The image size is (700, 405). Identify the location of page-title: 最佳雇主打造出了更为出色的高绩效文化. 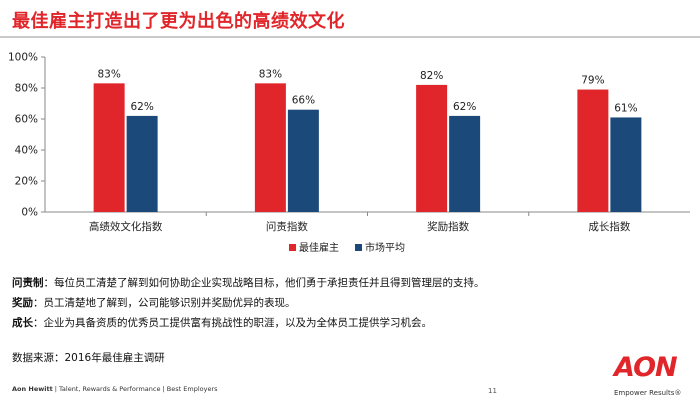
(178, 21).